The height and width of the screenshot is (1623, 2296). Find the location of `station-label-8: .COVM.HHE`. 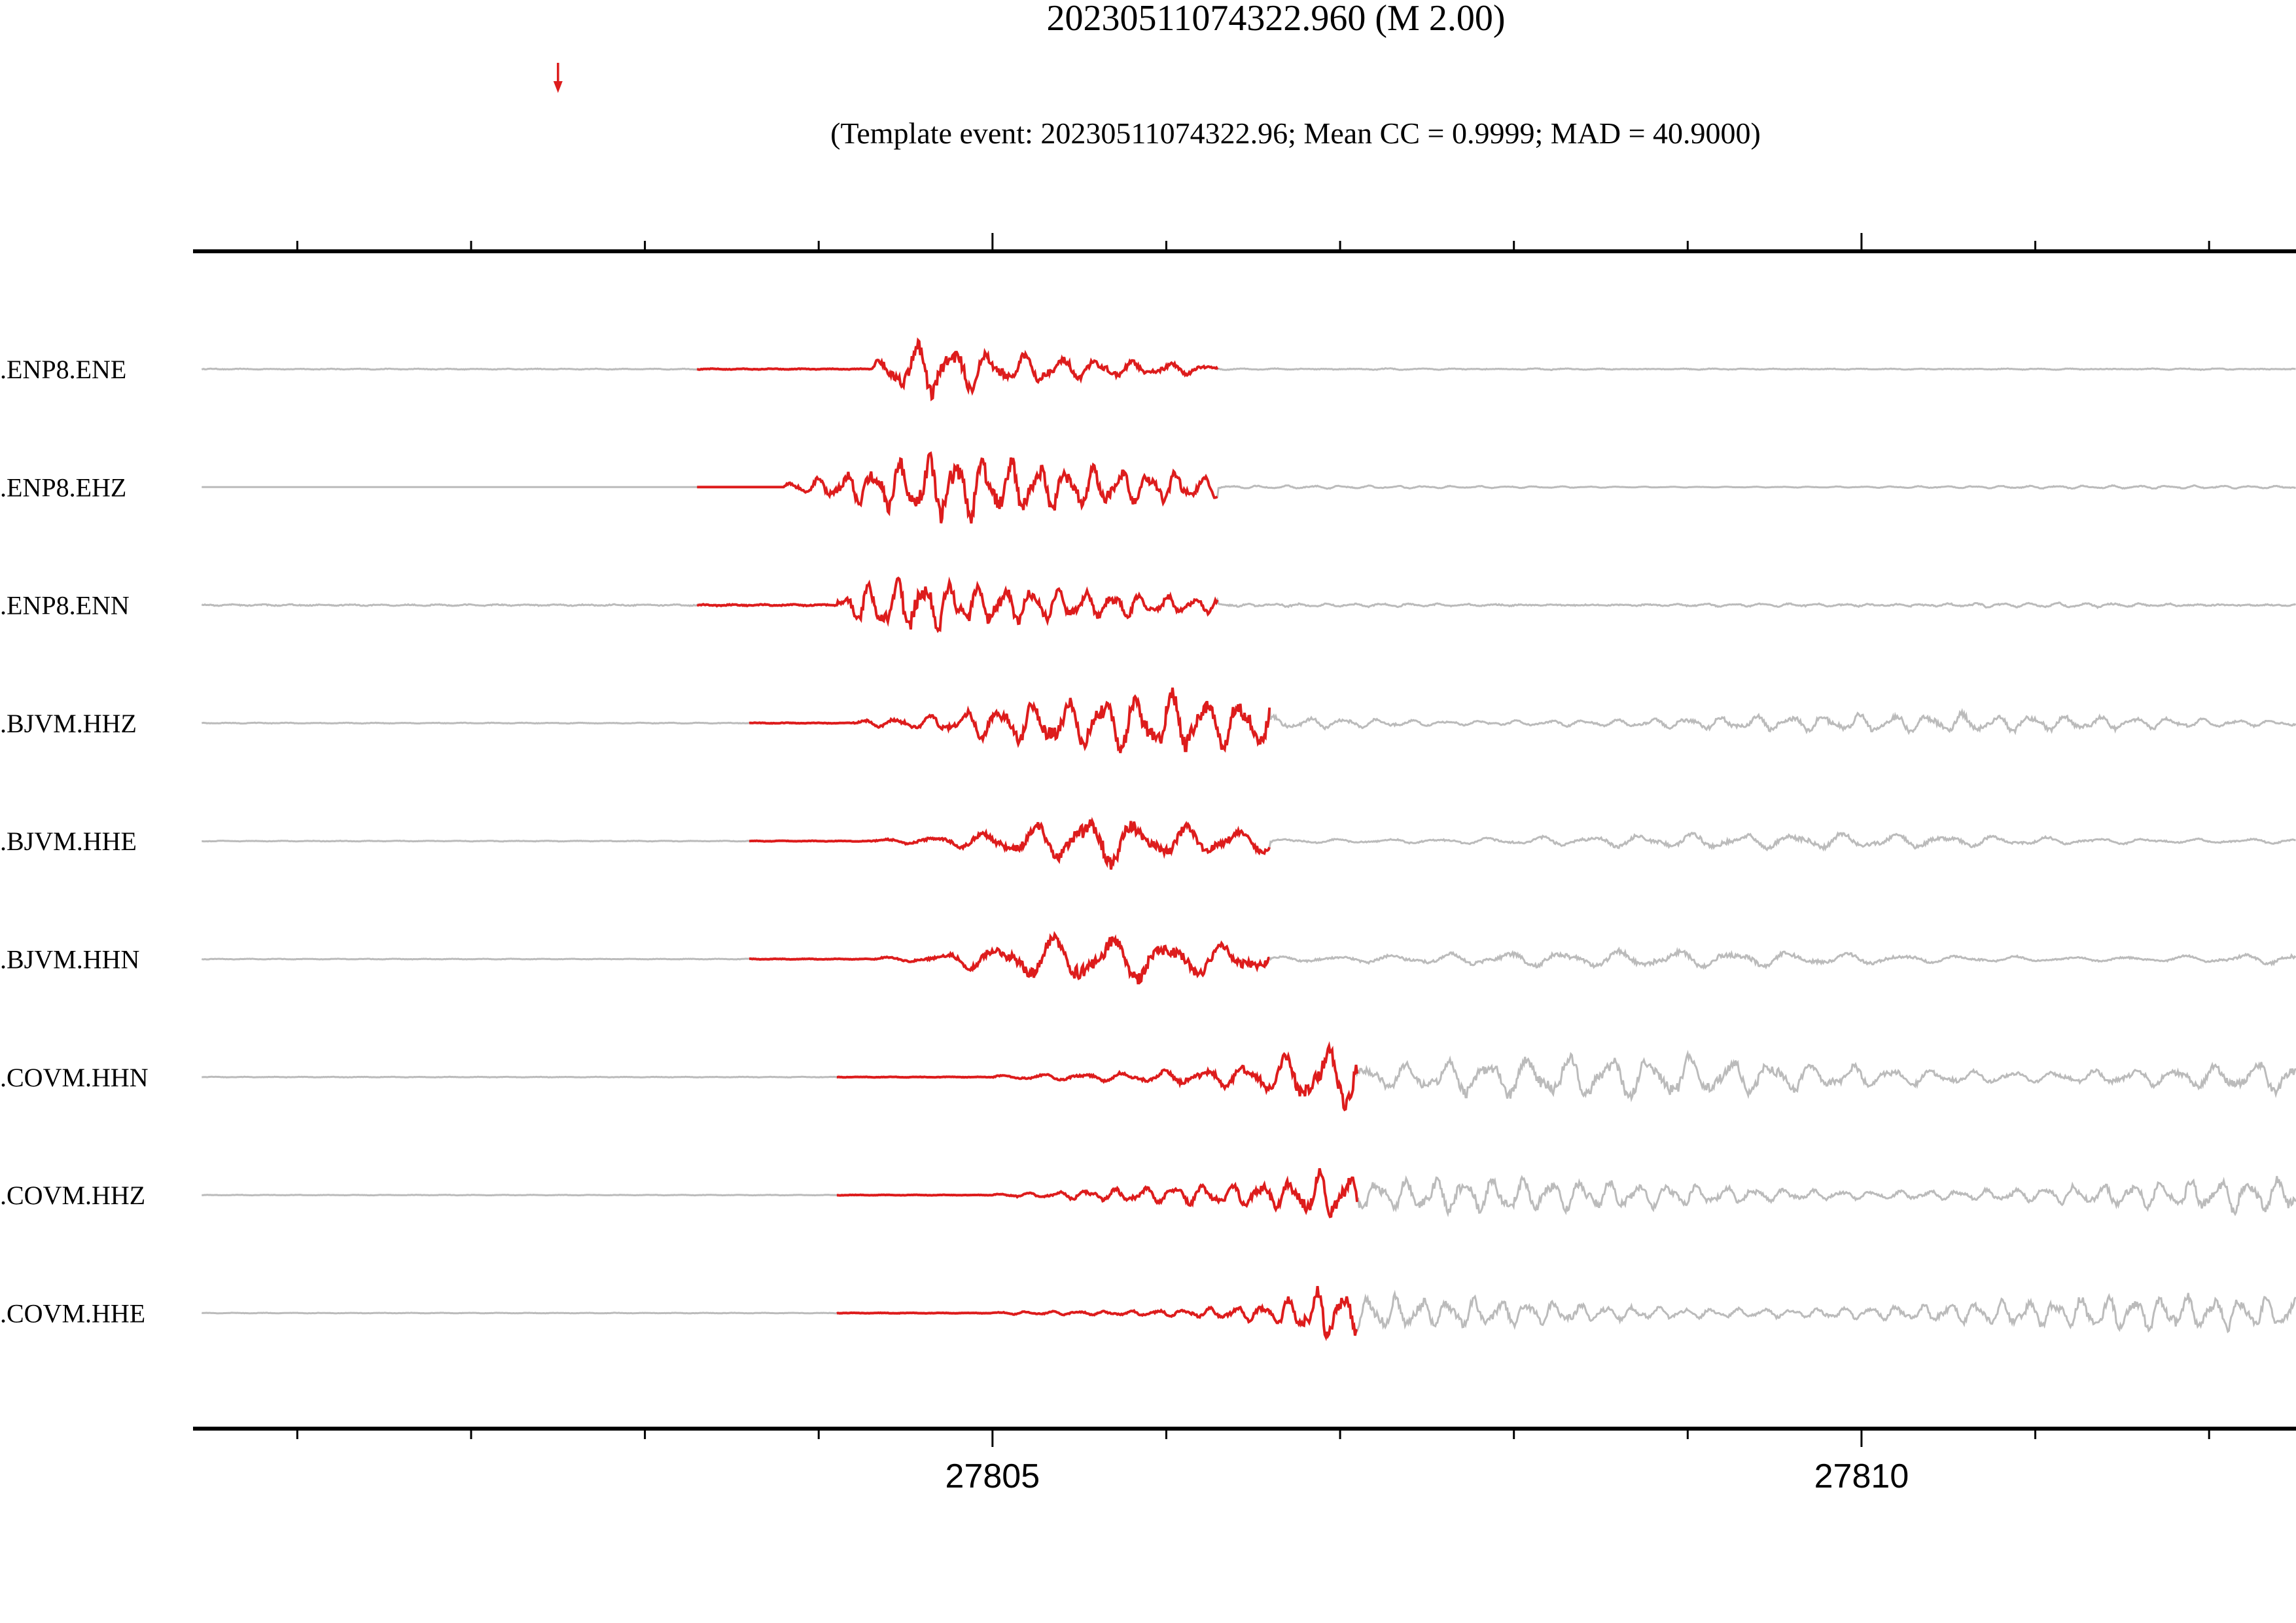

station-label-8: .COVM.HHE is located at coordinates (72, 1313).